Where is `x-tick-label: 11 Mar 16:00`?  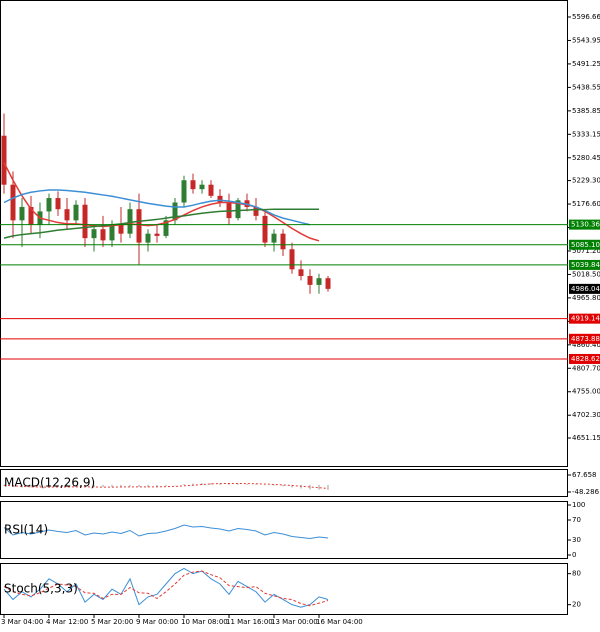 x-tick-label: 11 Mar 16:00 is located at coordinates (249, 622).